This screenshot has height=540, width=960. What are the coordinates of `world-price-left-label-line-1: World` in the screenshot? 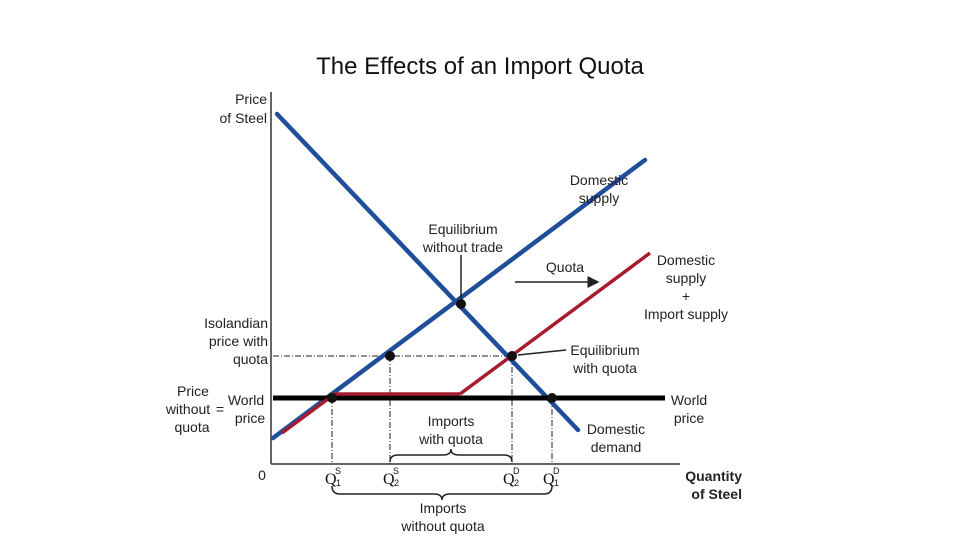 It's located at (246, 400).